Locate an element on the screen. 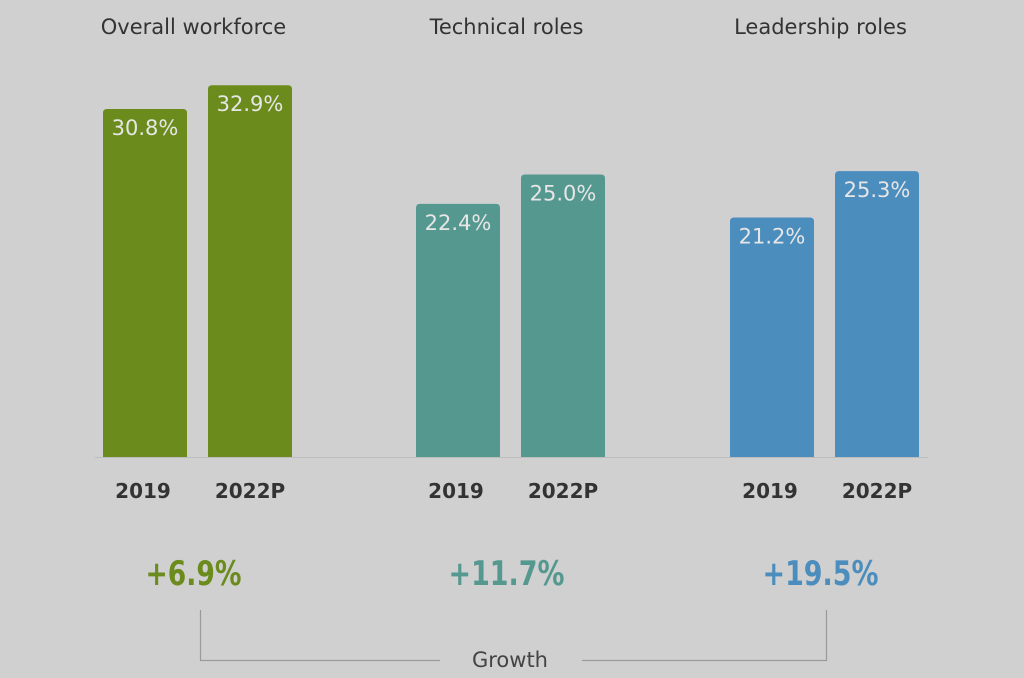 This screenshot has width=1024, height=678. group-title: Leadership roles is located at coordinates (820, 27).